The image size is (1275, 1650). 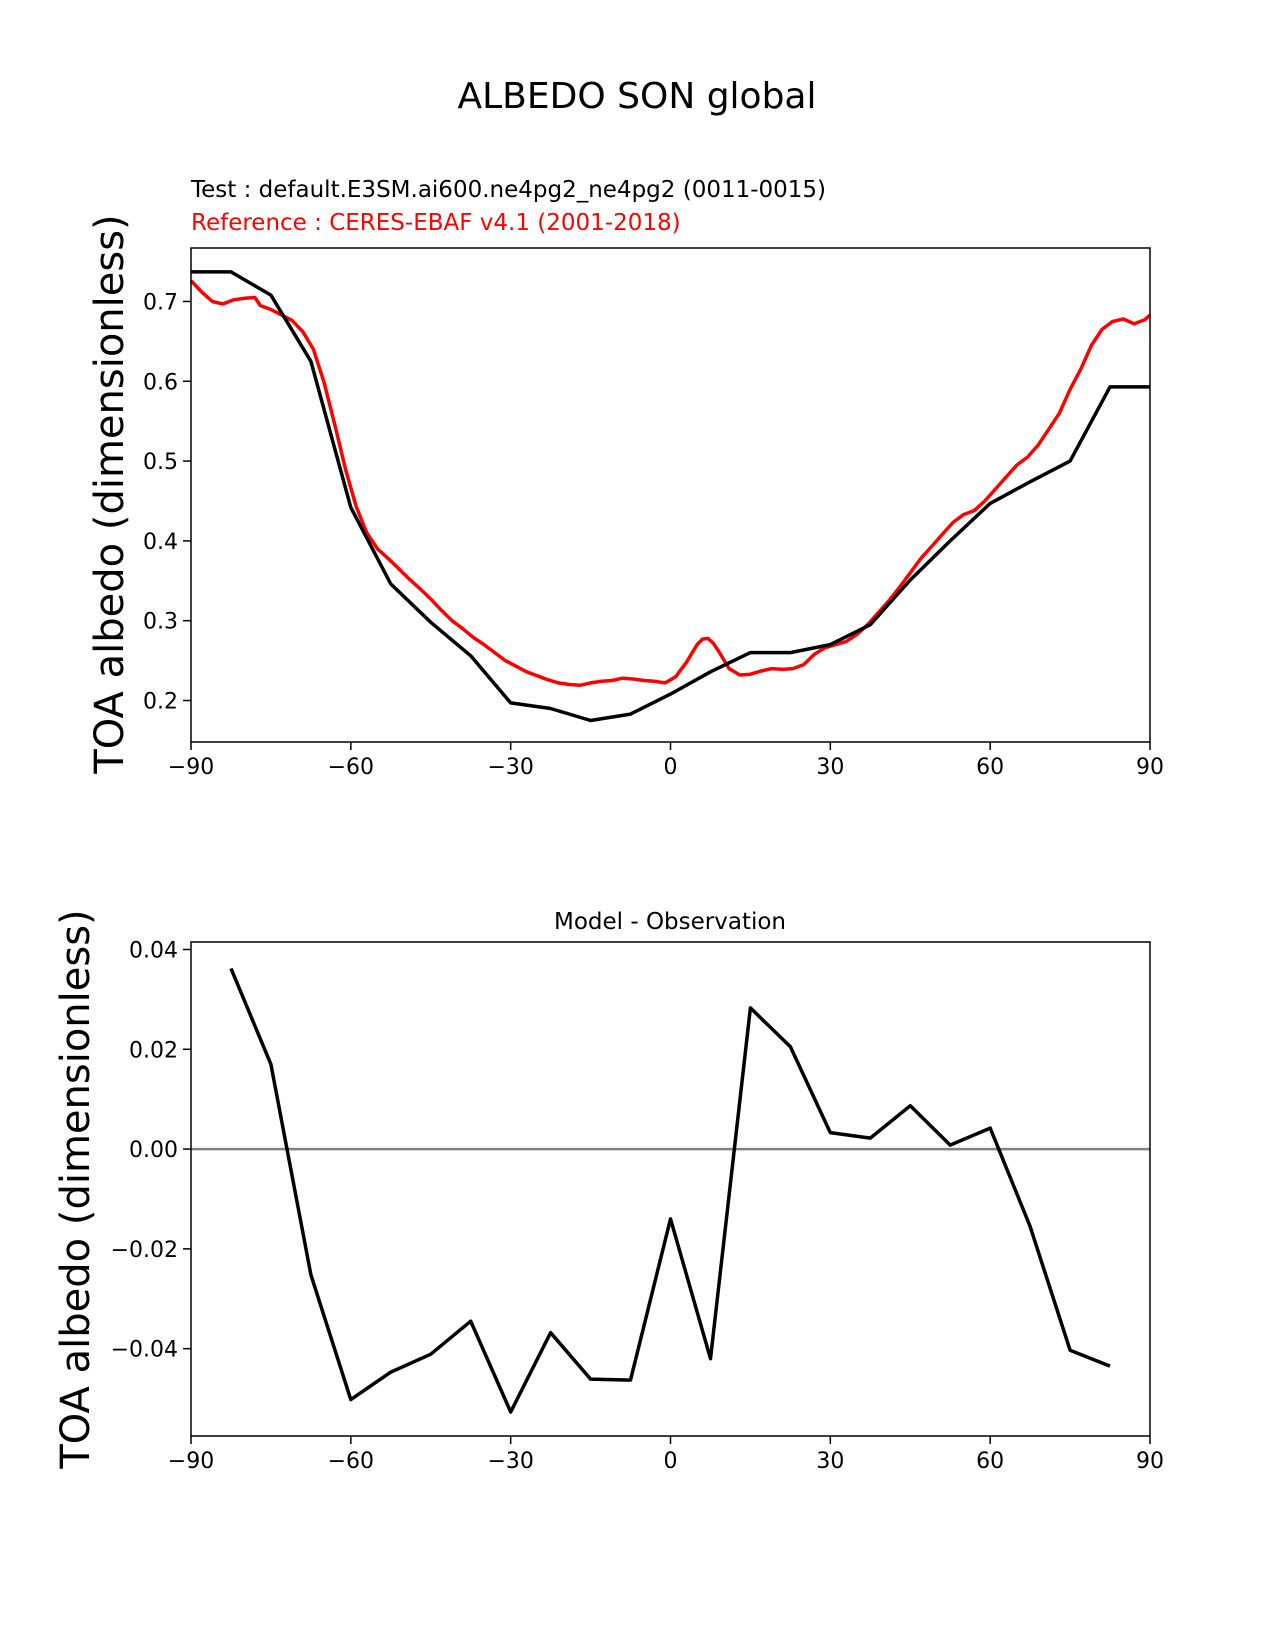 I want to click on difference-title: Model - Observation, so click(x=670, y=922).